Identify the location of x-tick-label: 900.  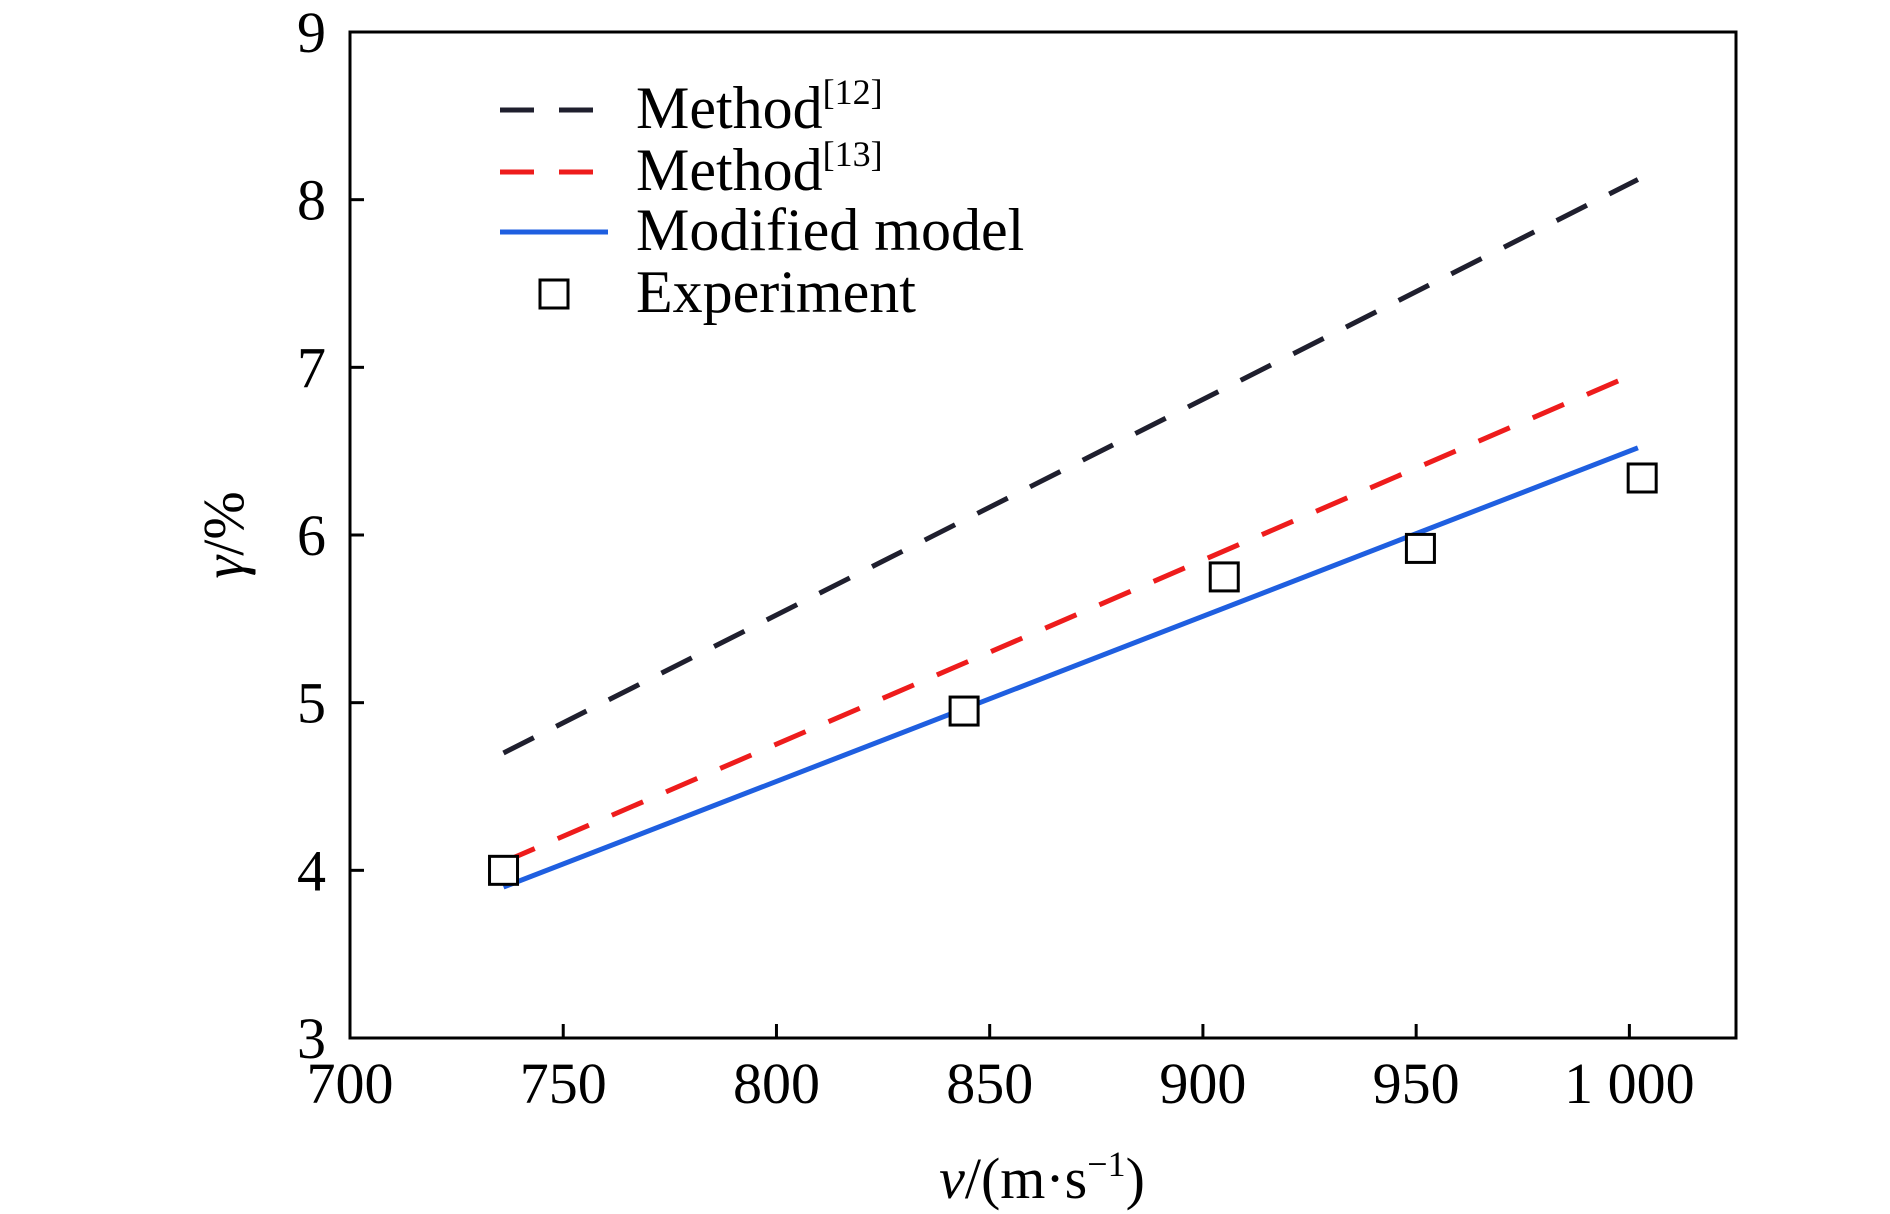
(1202, 1083).